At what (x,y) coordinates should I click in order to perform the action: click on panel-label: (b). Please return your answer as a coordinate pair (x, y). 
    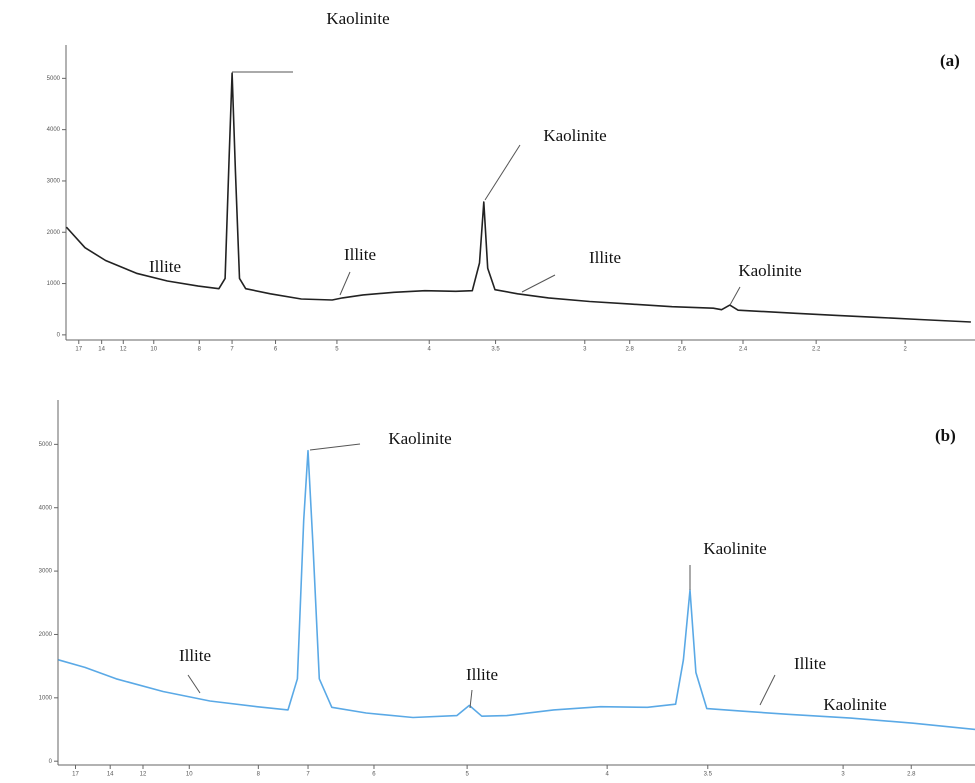
    Looking at the image, I should click on (945, 435).